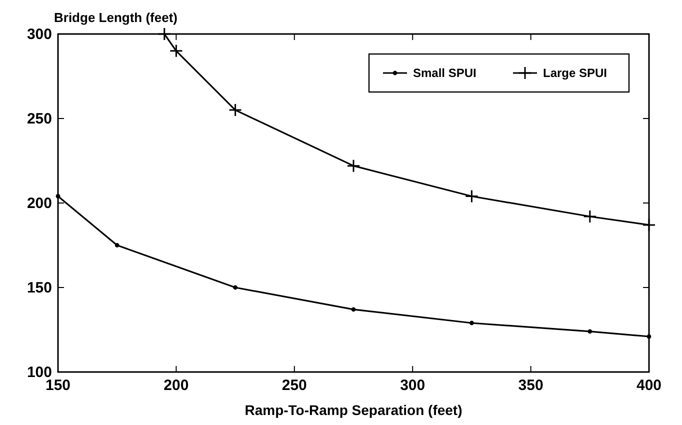  What do you see at coordinates (39, 288) in the screenshot?
I see `y-tick-label: 150` at bounding box center [39, 288].